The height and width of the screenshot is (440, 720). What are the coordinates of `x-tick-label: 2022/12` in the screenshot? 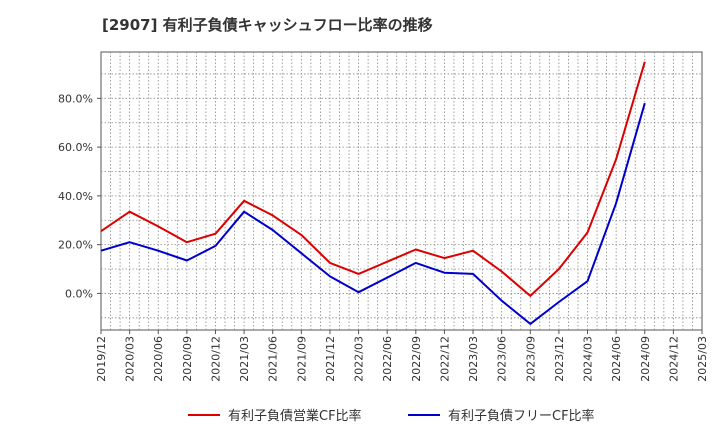 It's located at (444, 359).